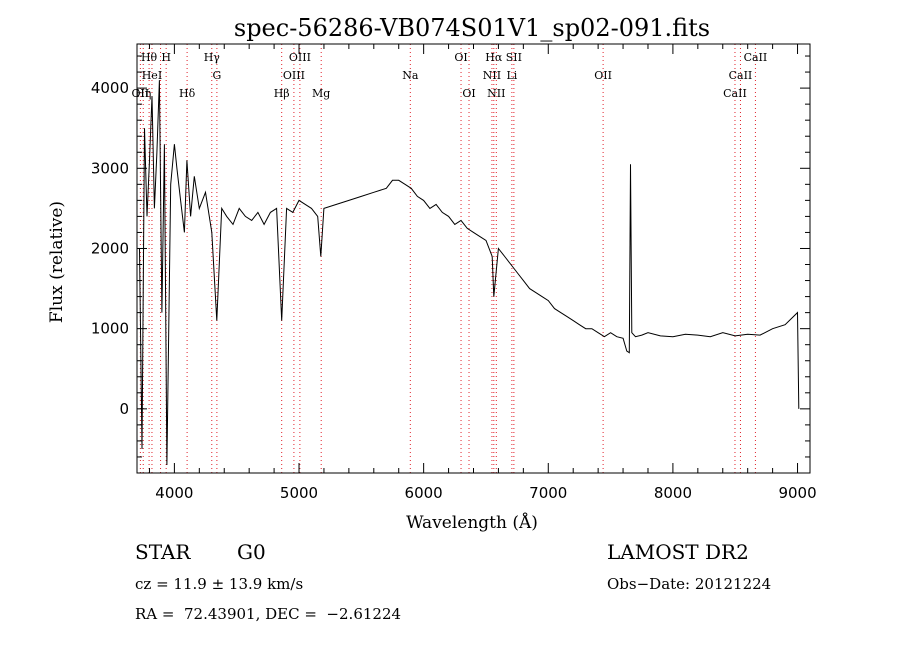 The image size is (900, 650). I want to click on line-label: Hθ, so click(149, 57).